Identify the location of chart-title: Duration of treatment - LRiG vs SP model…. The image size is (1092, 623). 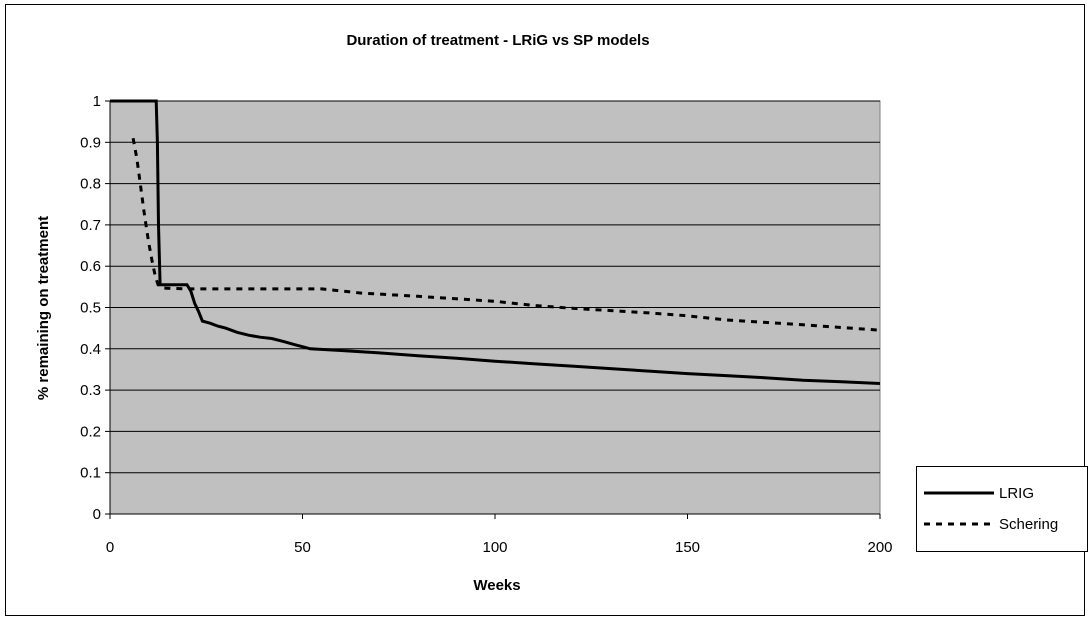
(497, 40).